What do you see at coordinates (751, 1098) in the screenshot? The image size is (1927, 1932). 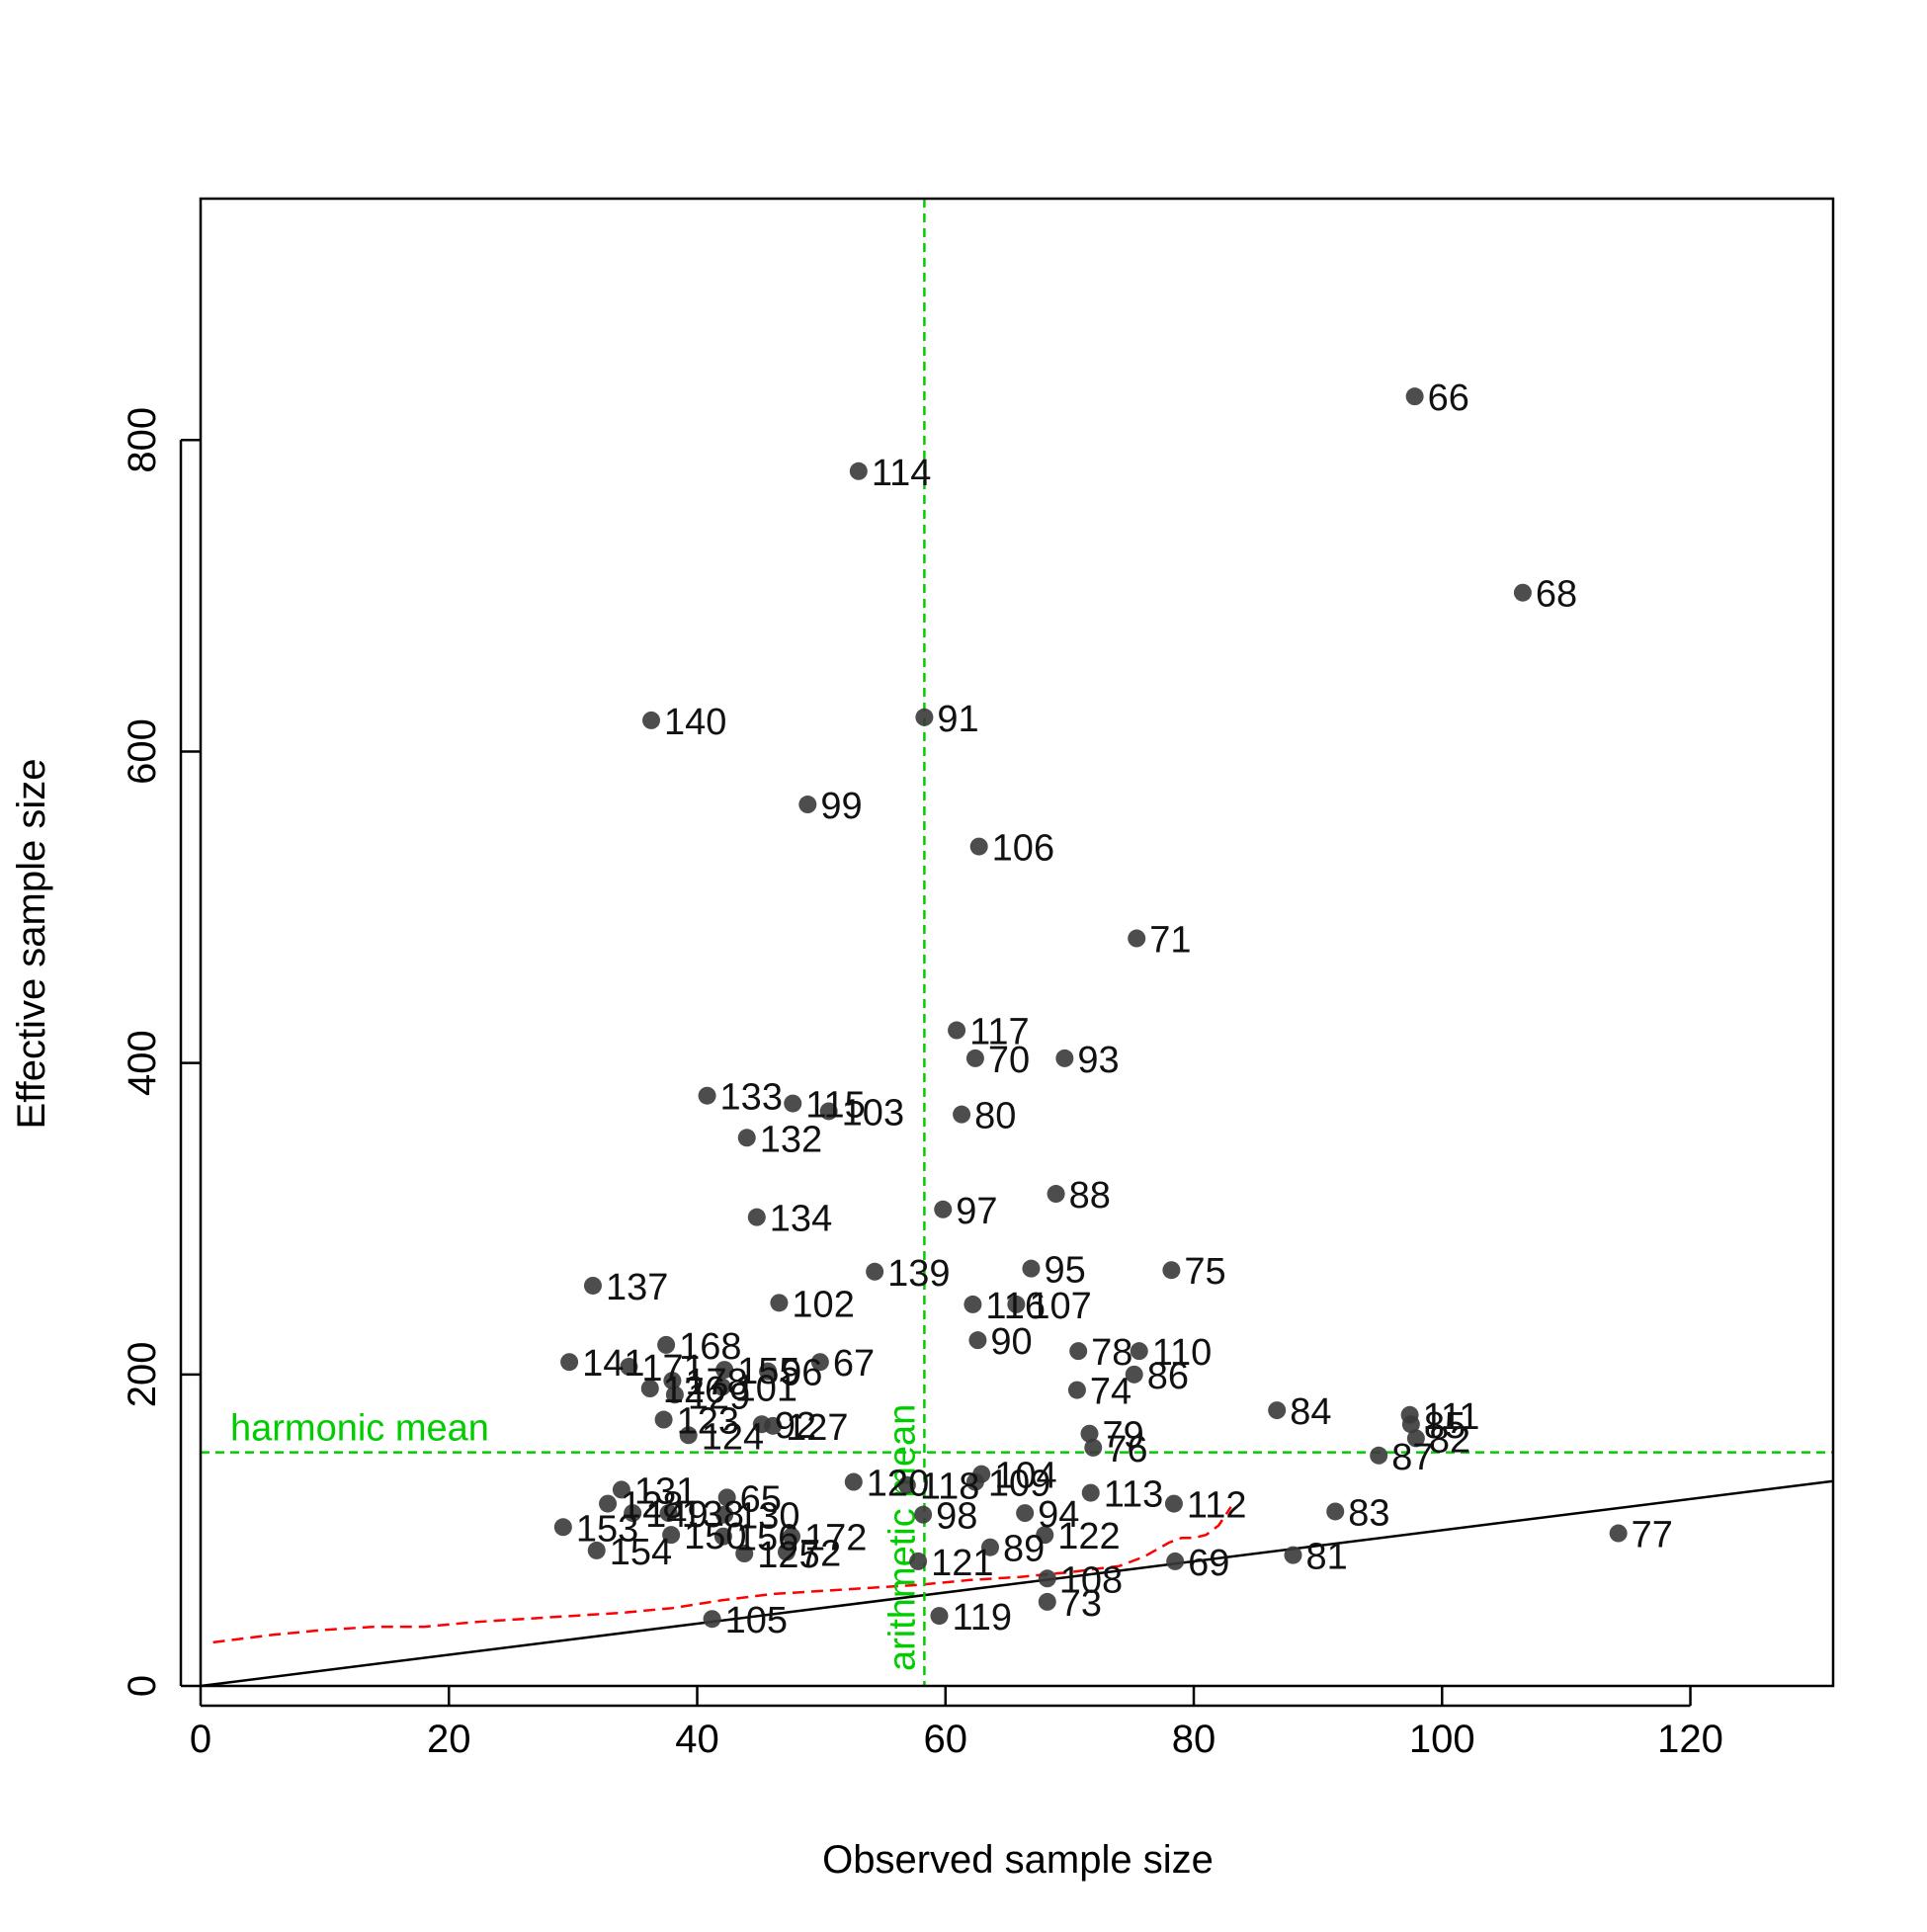 I see `data-point-label: 133` at bounding box center [751, 1098].